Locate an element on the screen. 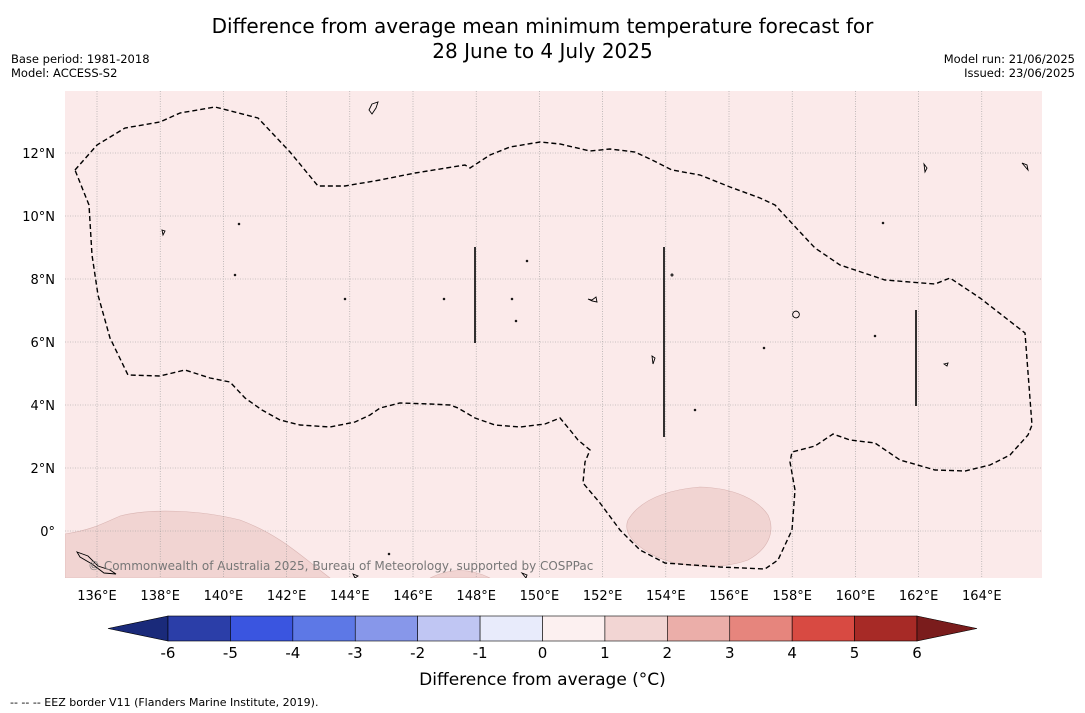 The image size is (1085, 713). colorbar-tick-label: -6 is located at coordinates (168, 653).